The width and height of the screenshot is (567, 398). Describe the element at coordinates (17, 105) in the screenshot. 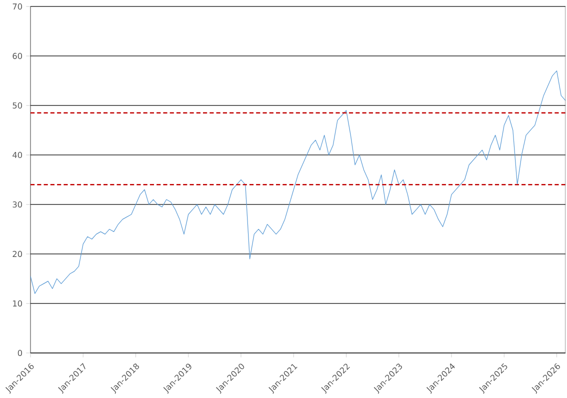

I see `y-tick-label: 50` at that location.